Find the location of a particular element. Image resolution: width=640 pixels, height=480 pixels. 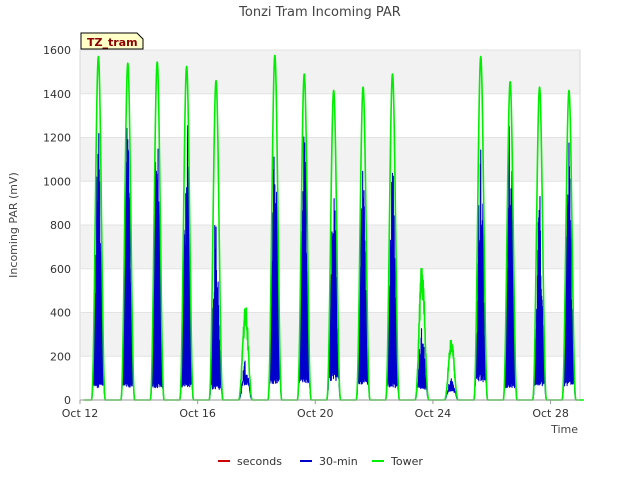

y-tick-label: 400 is located at coordinates (60, 313).